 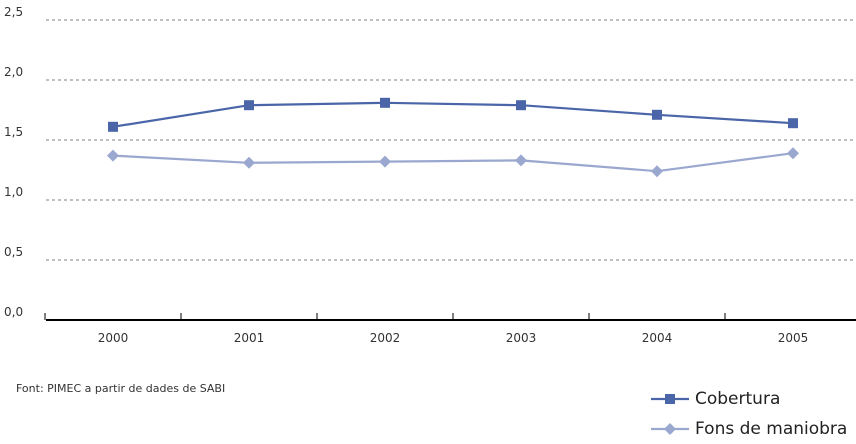 What do you see at coordinates (738, 399) in the screenshot?
I see `legend-label-cobertura: Cobertura` at bounding box center [738, 399].